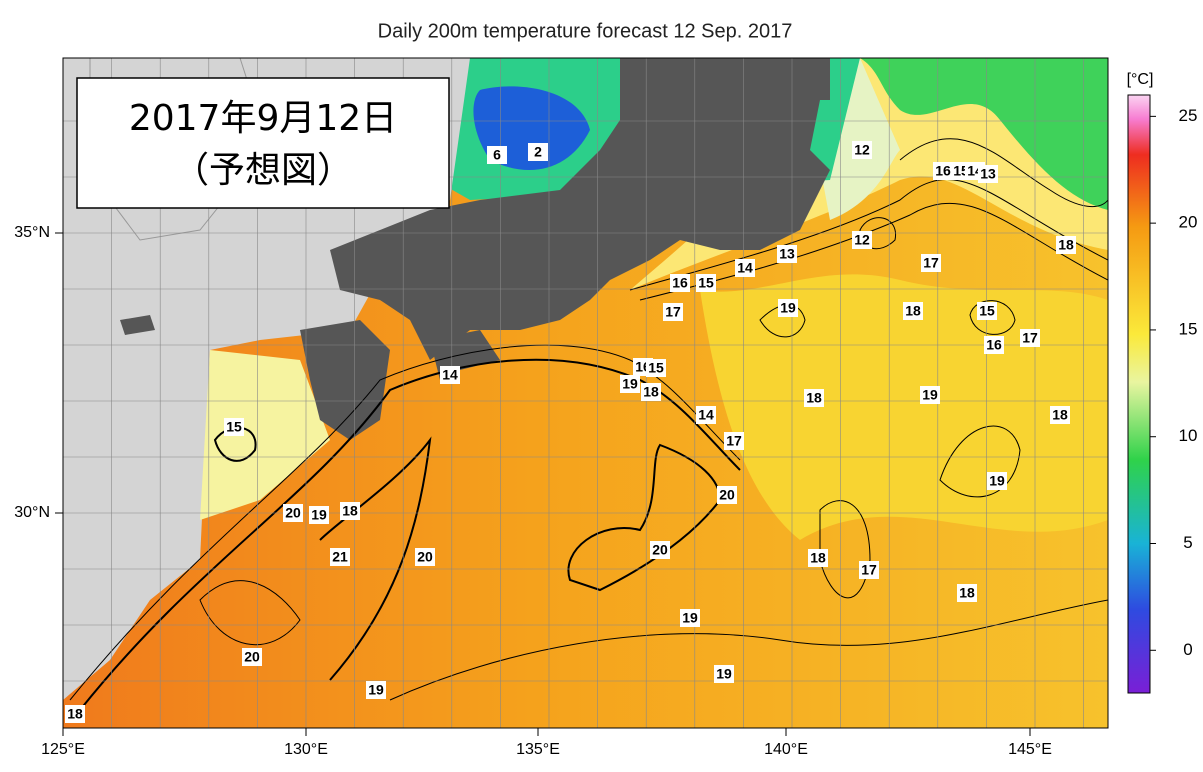  I want to click on colorbar-ticks: 25 20 15 10 5 0, so click(1173, 382).